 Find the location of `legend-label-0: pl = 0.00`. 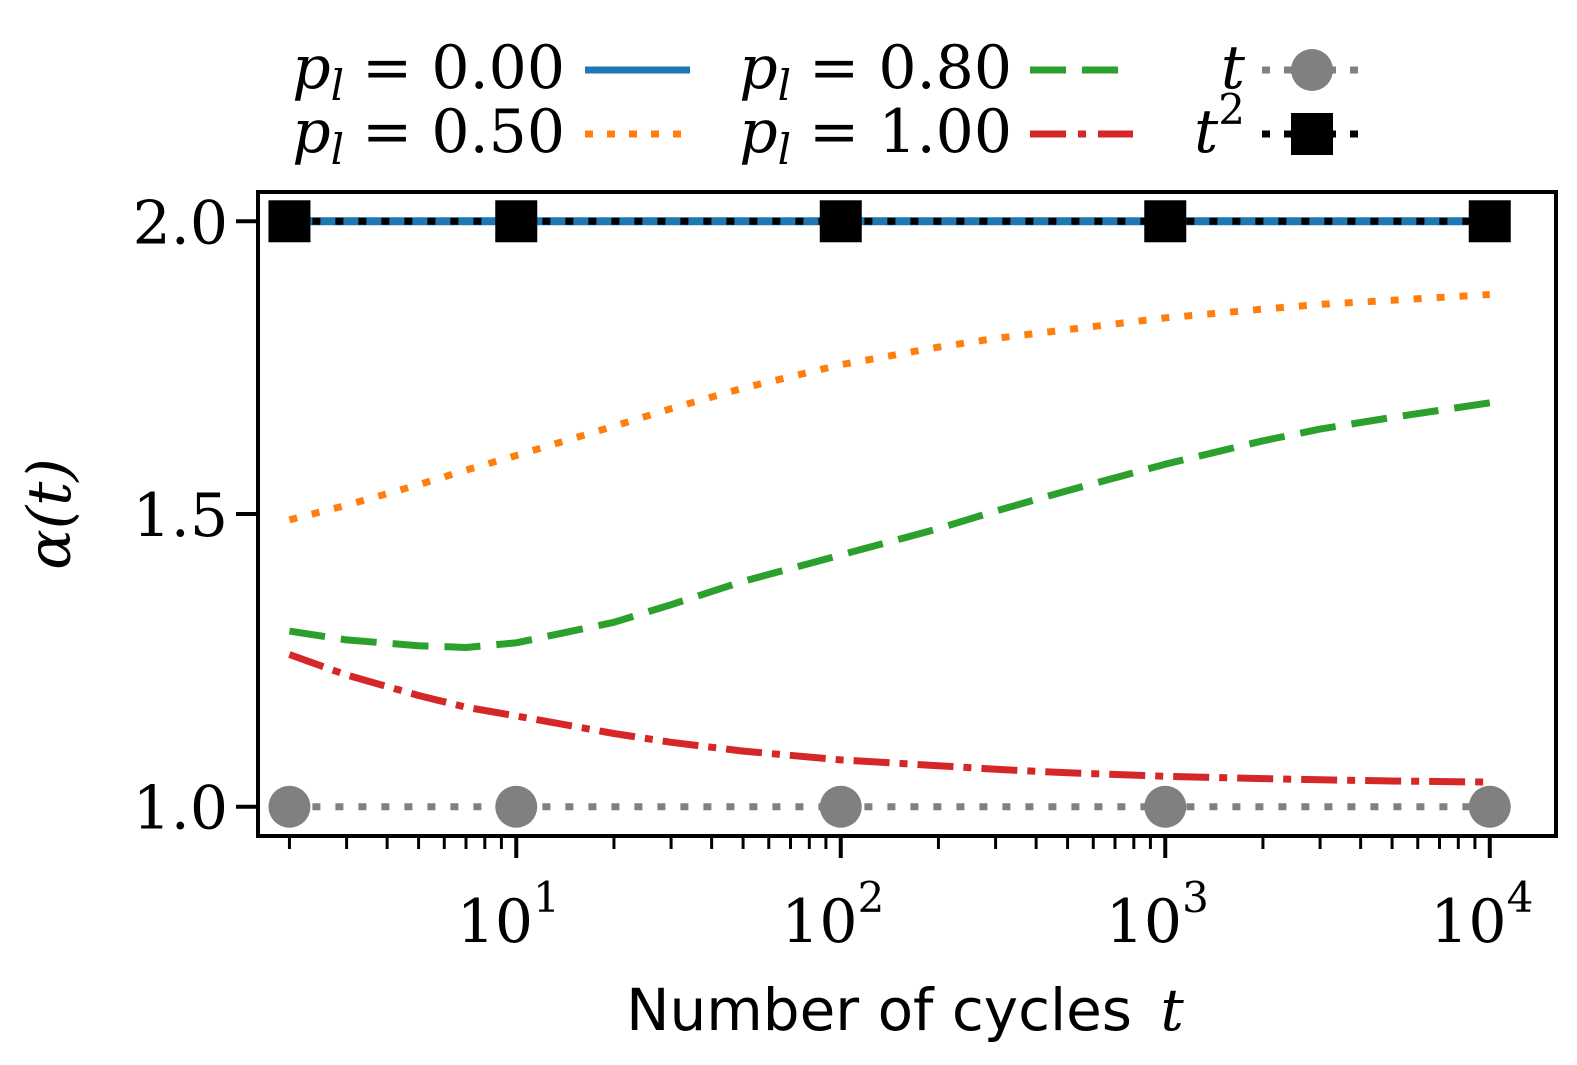

legend-label-0: pl = 0.00 is located at coordinates (428, 71).